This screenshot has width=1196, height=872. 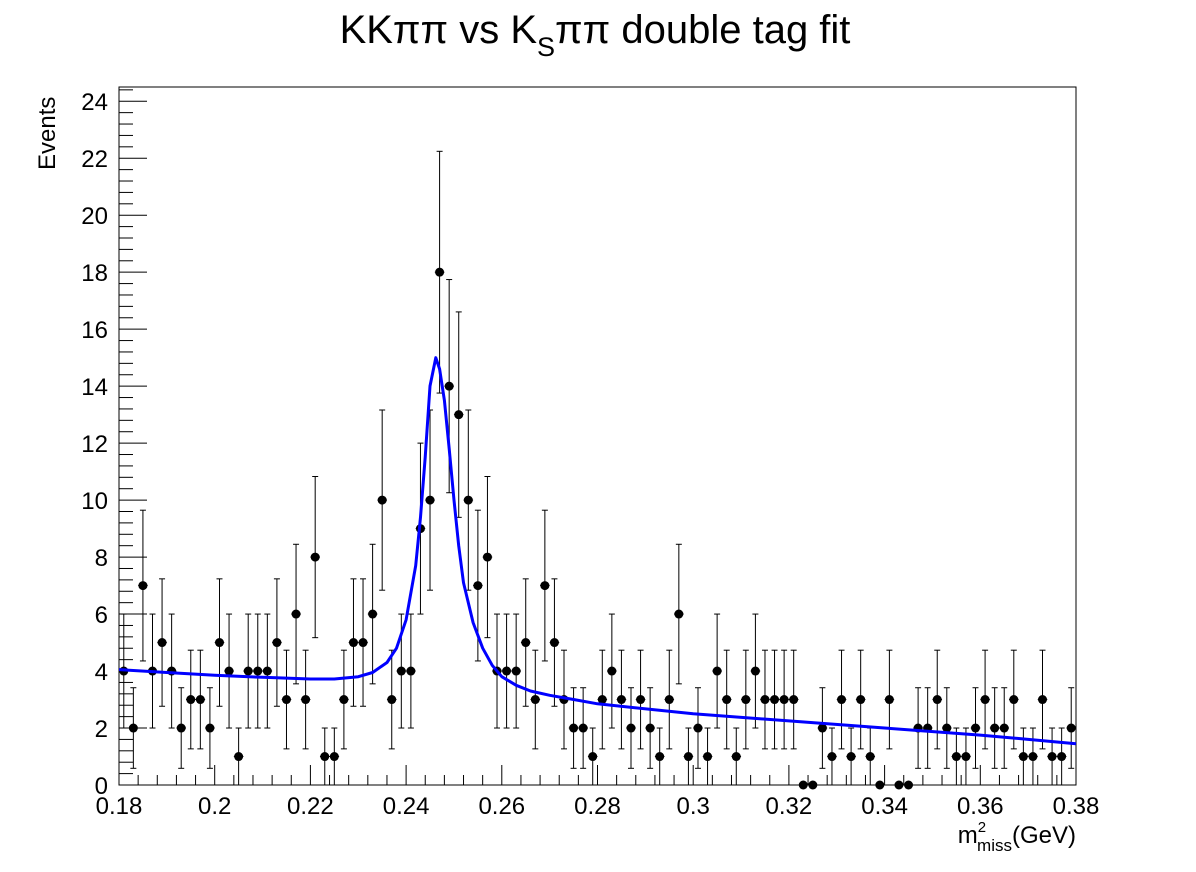 I want to click on x-tick-label: 0.34, so click(x=884, y=806).